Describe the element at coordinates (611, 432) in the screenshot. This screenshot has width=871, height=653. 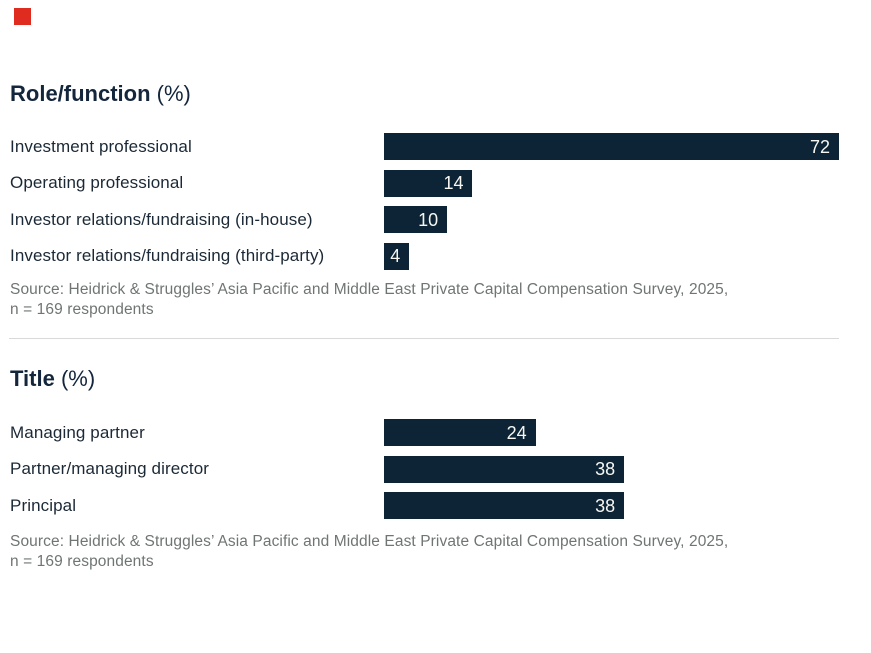
I see `bar-track: 24` at that location.